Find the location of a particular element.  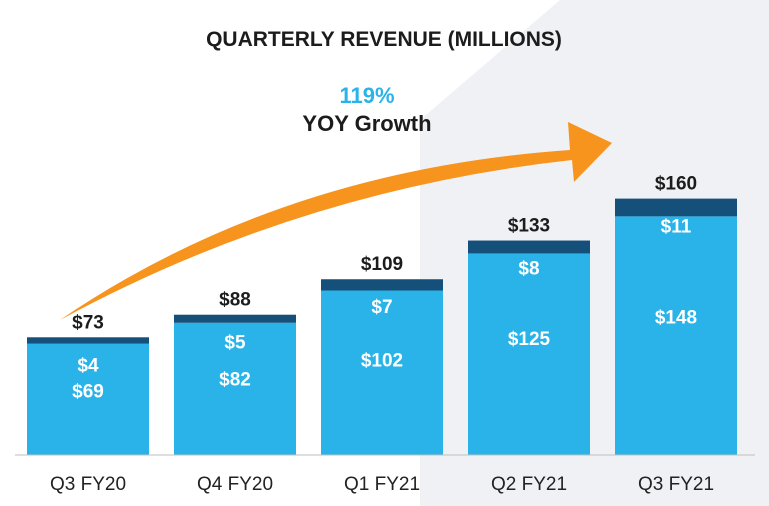

top-segment-label: $5 is located at coordinates (235, 343).